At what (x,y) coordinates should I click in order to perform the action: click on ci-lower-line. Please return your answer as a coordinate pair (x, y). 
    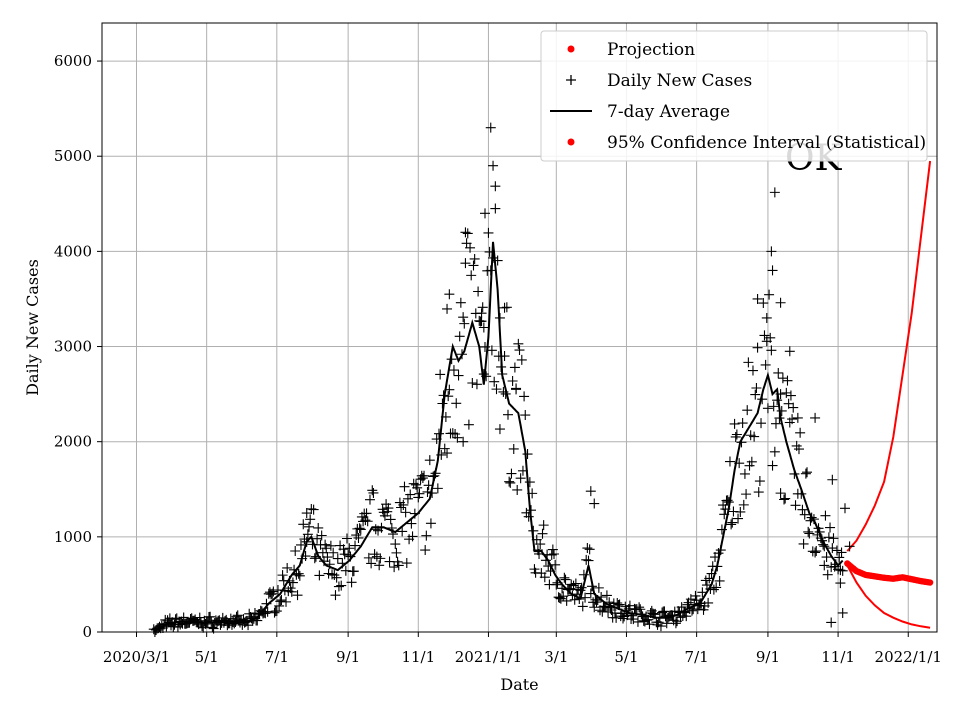
    Looking at the image, I should click on (888, 596).